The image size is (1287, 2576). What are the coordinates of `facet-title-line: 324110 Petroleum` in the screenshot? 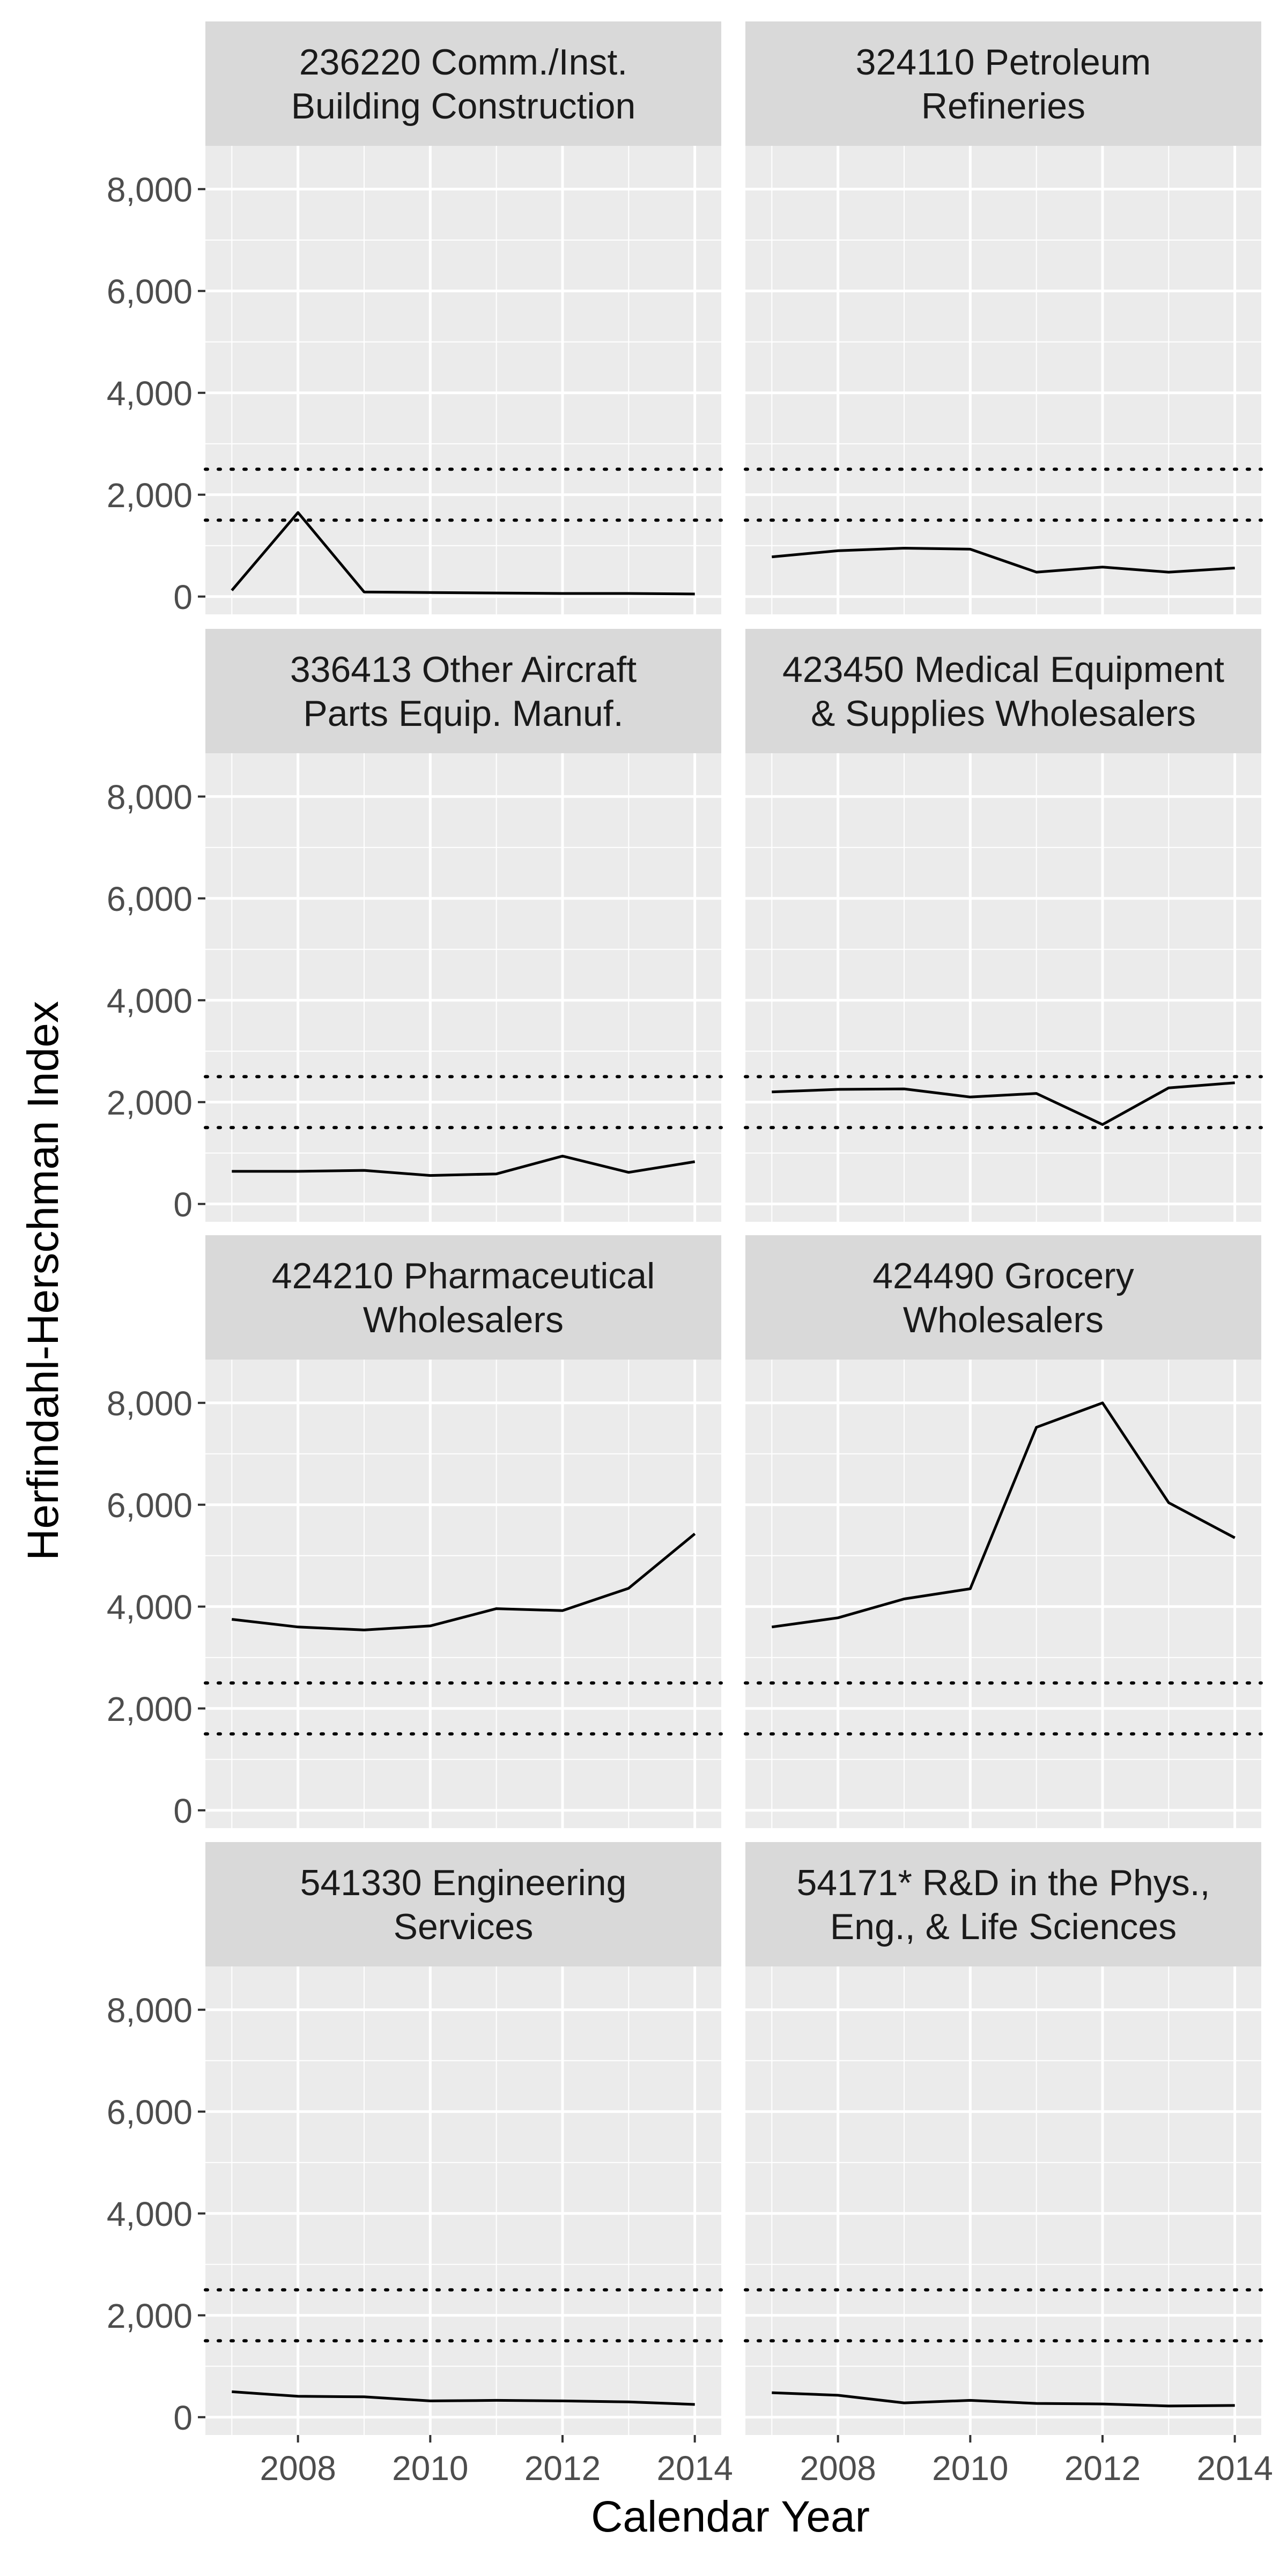 It's located at (1003, 63).